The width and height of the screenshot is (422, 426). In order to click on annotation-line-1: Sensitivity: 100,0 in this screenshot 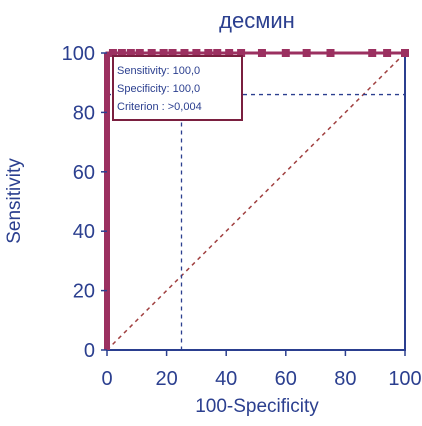, I will do `click(158, 71)`.